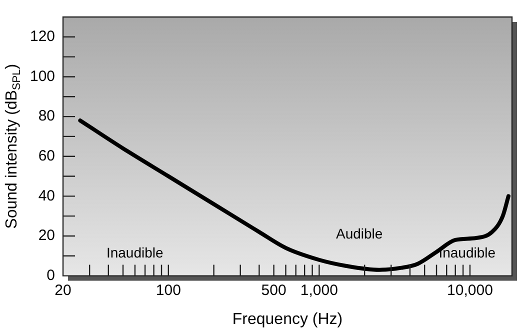 This screenshot has height=333, width=520. I want to click on y-tick-label: 0, so click(51, 275).